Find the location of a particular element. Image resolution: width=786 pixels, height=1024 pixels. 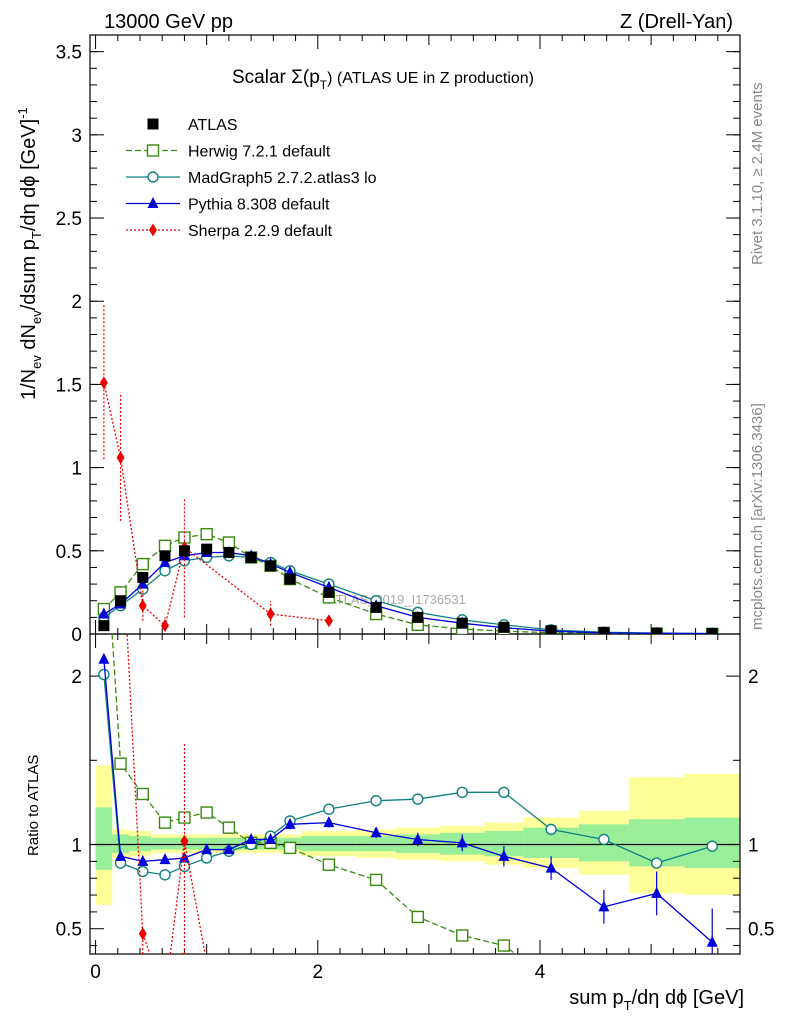

plot-title: Scalar Σ(pT) (ATLAS UE in Z production) is located at coordinates (383, 79).